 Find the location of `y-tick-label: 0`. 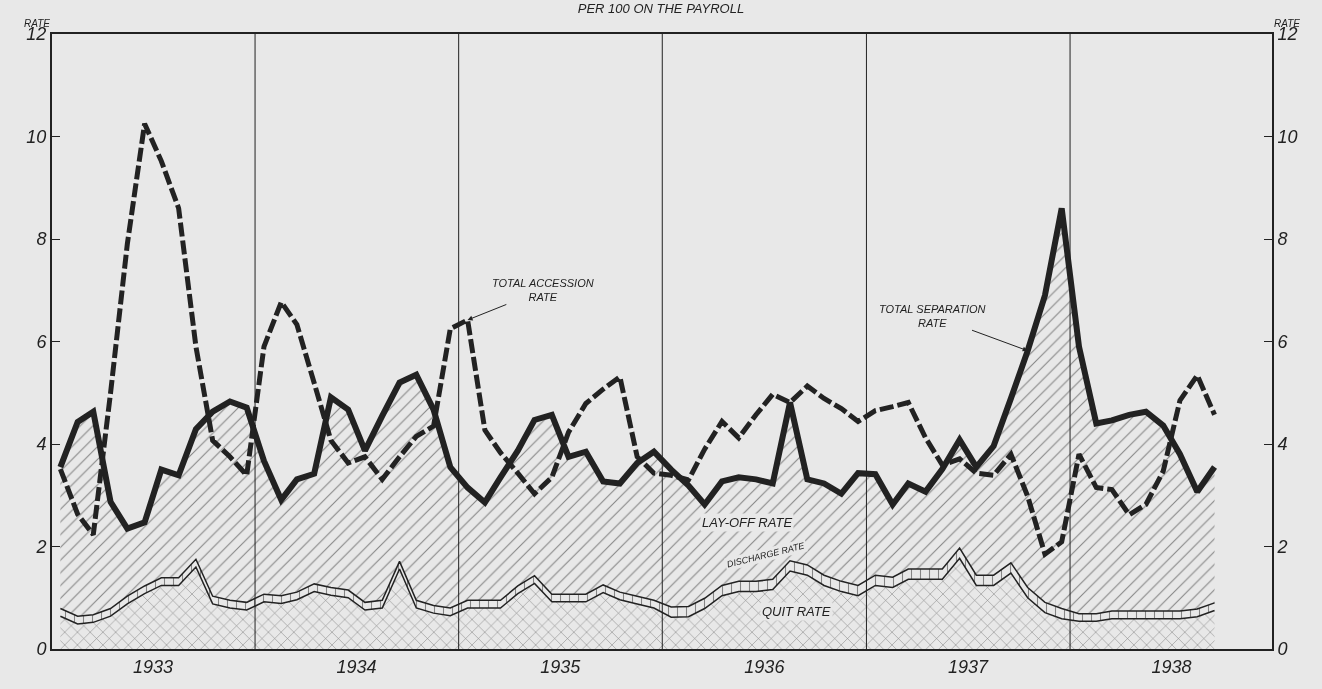

y-tick-label: 0 is located at coordinates (41, 649).